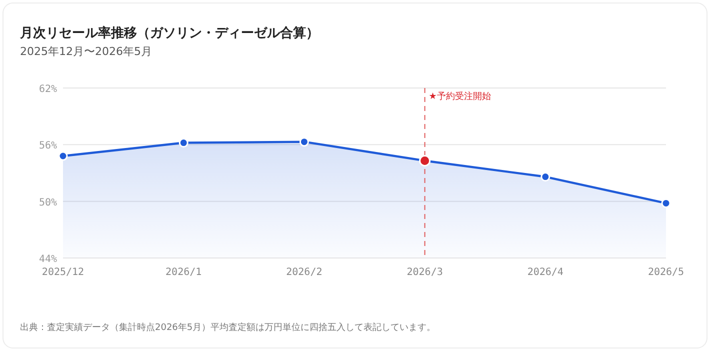  What do you see at coordinates (184, 272) in the screenshot?
I see `x-tick-label: 2026/1` at bounding box center [184, 272].